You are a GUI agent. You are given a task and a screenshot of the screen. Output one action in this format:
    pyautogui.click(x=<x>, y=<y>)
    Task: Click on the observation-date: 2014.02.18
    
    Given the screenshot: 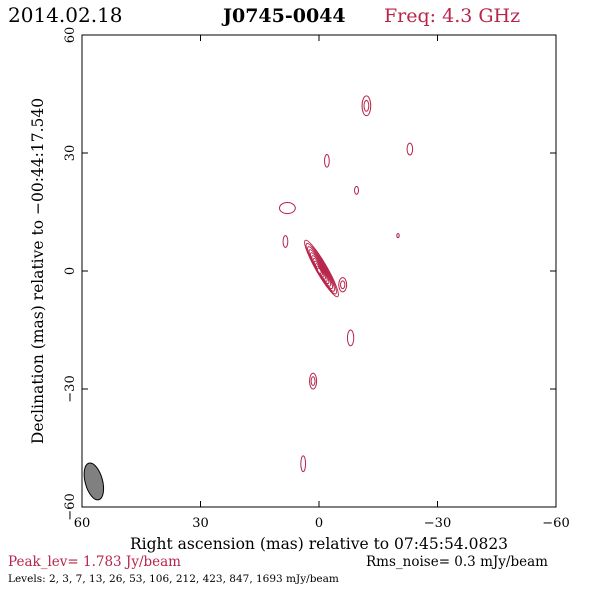 What is the action you would take?
    pyautogui.click(x=65, y=15)
    